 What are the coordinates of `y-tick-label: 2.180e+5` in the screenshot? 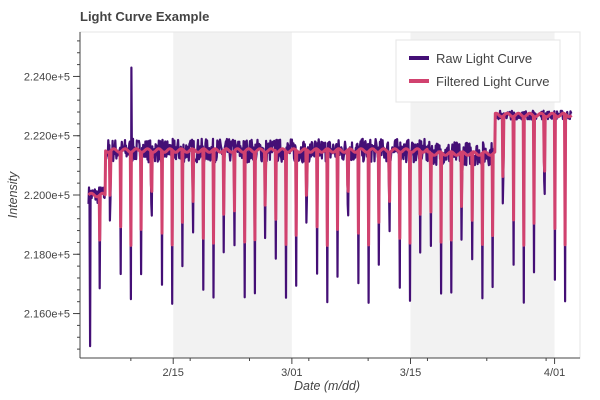 It's located at (47, 255).